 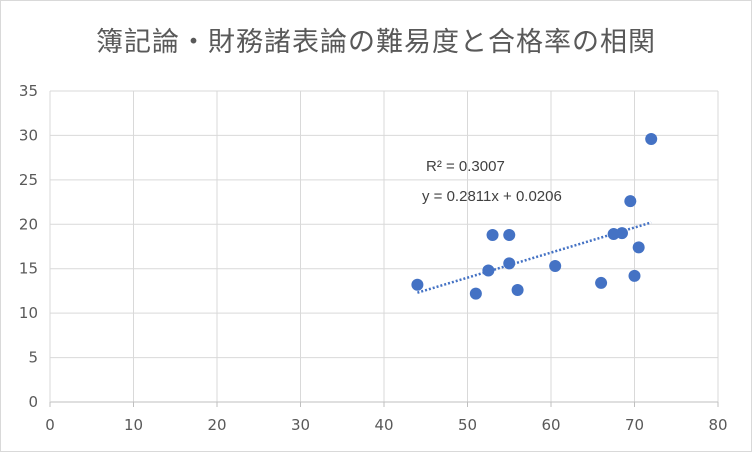 What do you see at coordinates (492, 196) in the screenshot?
I see `trendline-equation: y = 0.2811x + 0.0206` at bounding box center [492, 196].